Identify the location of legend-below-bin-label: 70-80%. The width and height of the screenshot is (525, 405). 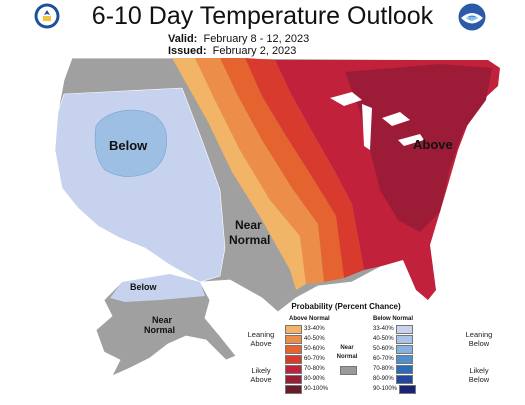
(383, 369).